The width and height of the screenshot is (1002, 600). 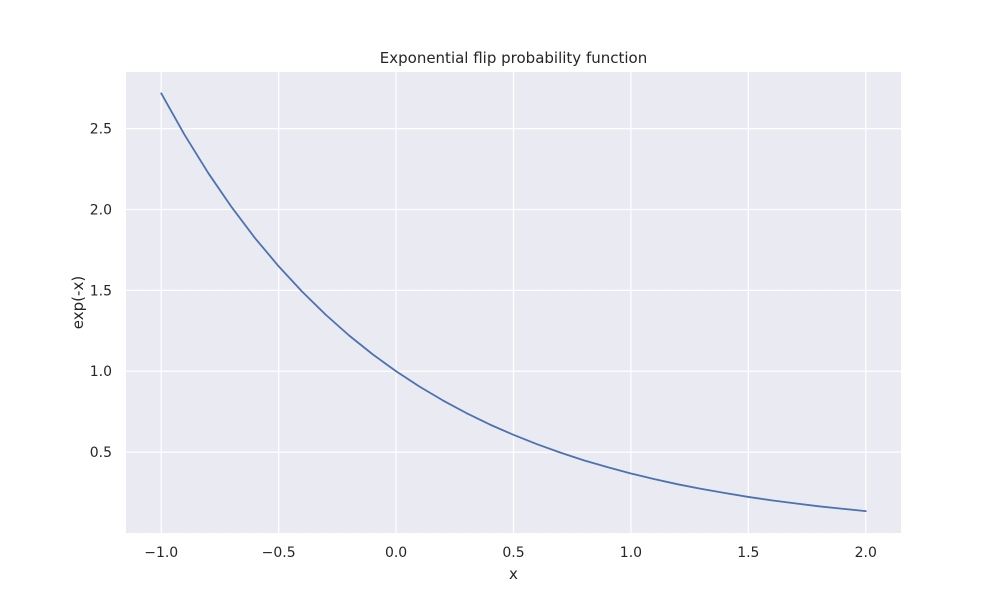 I want to click on x-tick-label: 0.5, so click(x=513, y=553).